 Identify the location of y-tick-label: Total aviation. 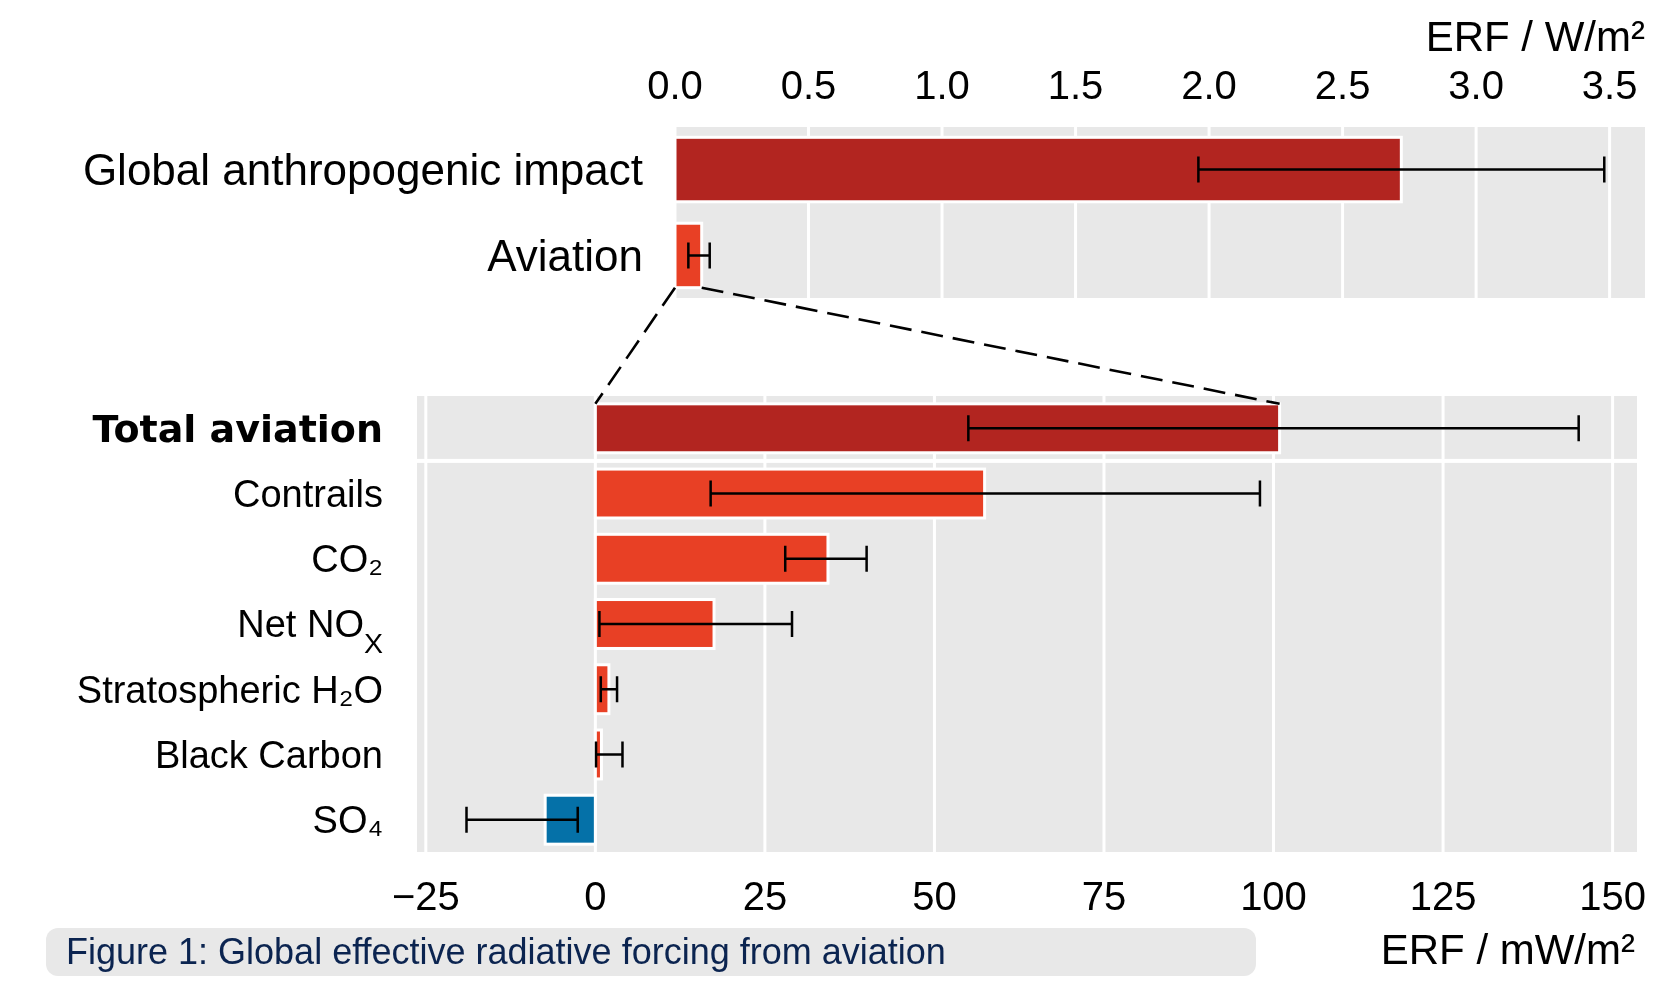
(237, 428).